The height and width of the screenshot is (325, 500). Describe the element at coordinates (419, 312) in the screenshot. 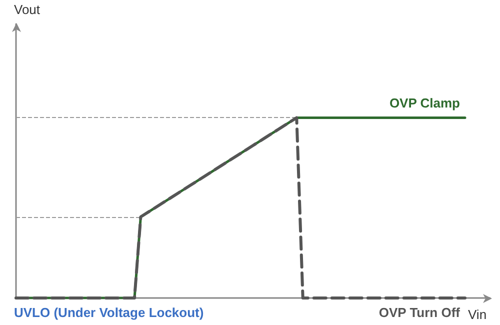

I see `series-label: OVP Turn Off` at that location.